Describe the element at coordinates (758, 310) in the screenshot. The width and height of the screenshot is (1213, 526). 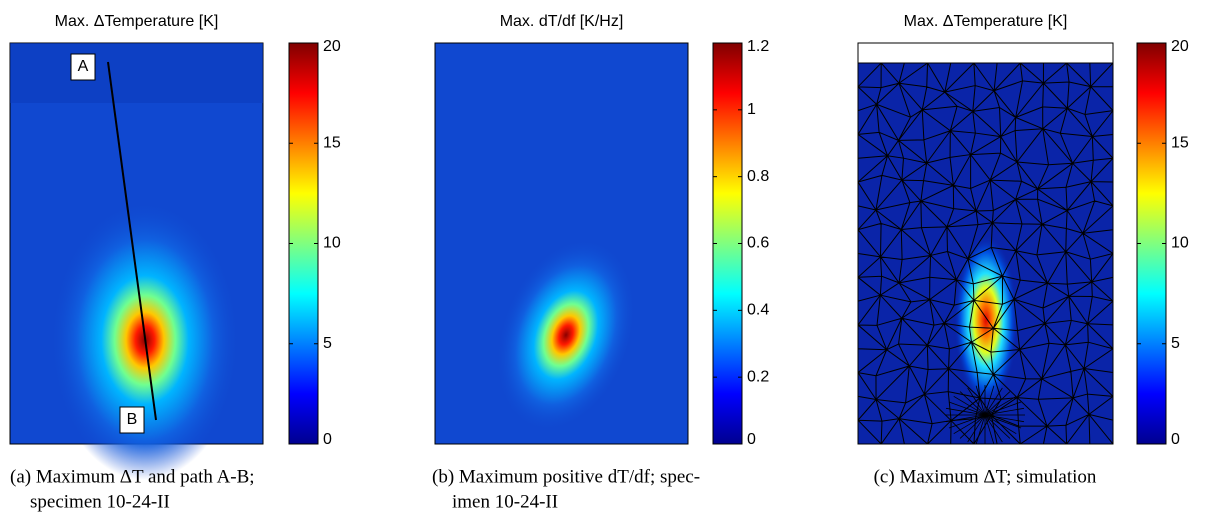
I see `colorbar-tick-label: 0.4` at that location.